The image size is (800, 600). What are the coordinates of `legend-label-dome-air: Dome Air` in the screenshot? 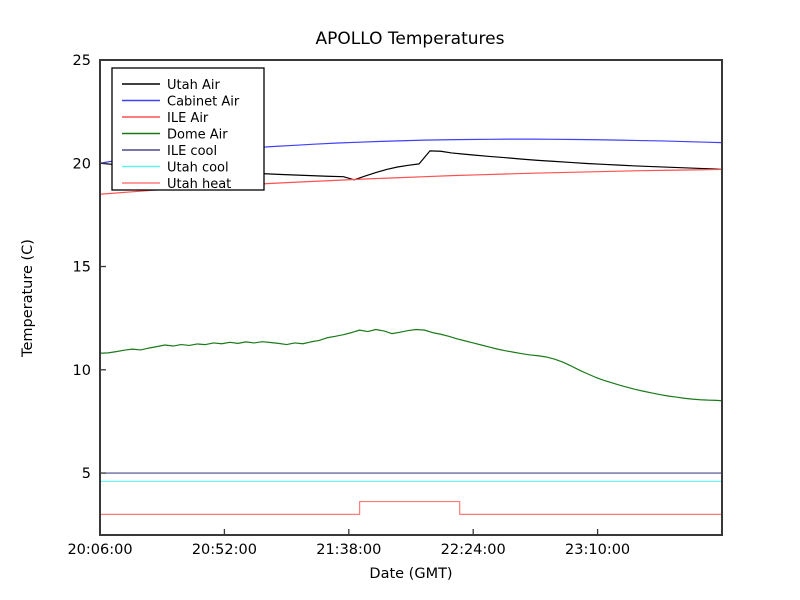 It's located at (197, 135).